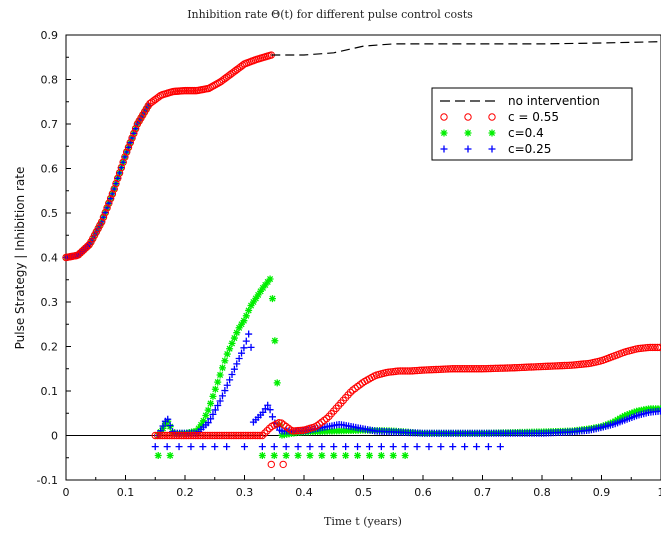 The image size is (661, 538). I want to click on x-tick-label: 0.2, so click(185, 492).